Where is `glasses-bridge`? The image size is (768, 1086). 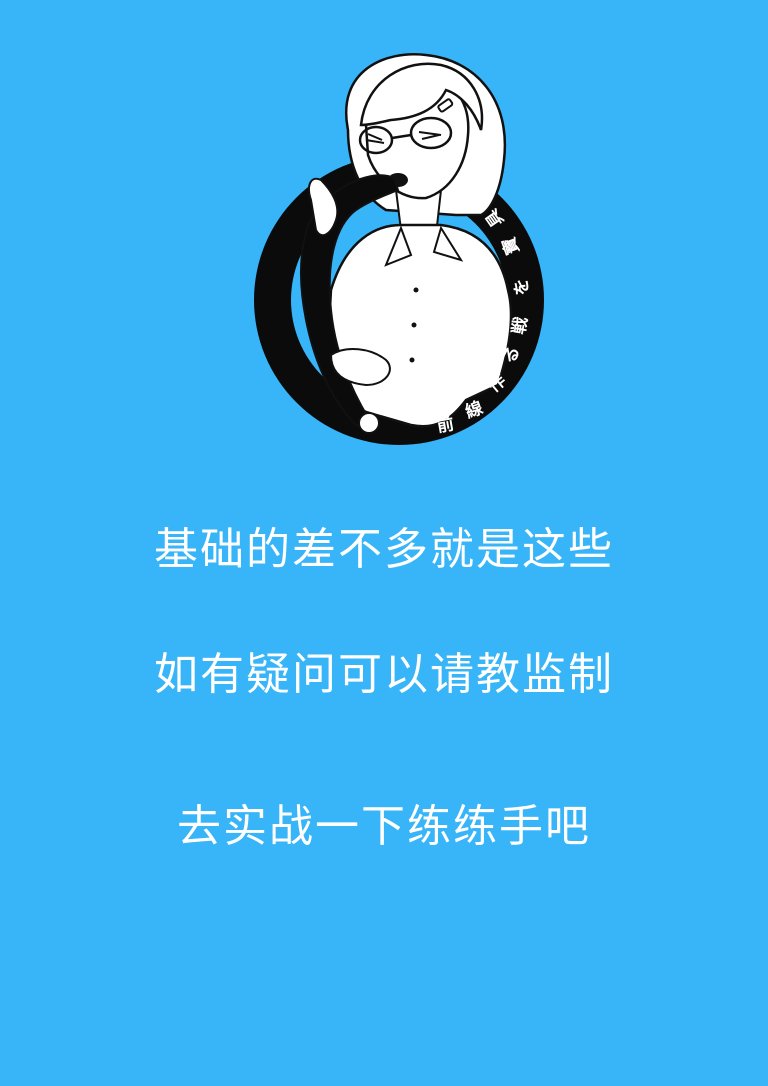 glasses-bridge is located at coordinates (401, 136).